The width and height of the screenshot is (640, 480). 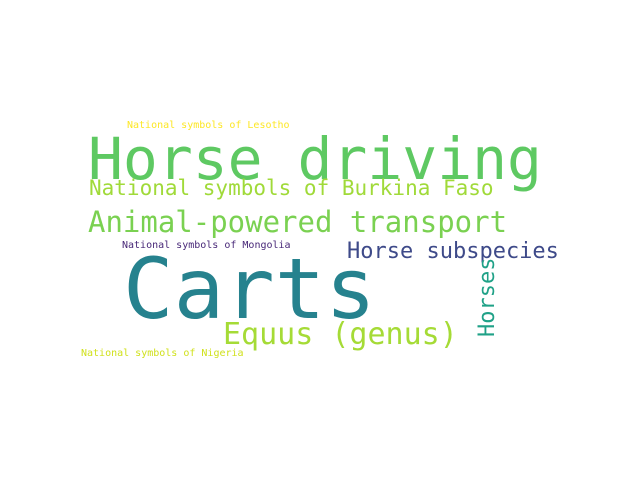 What do you see at coordinates (315, 159) in the screenshot?
I see `word-horse-driving: Horse driving` at bounding box center [315, 159].